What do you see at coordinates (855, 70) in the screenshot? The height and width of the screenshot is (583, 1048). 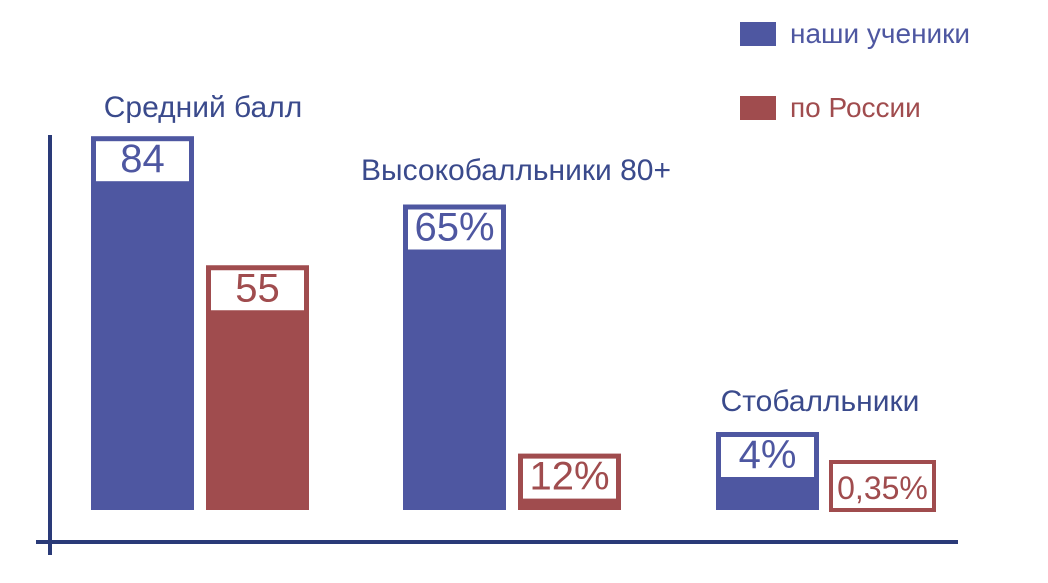 I see `legend: наши ученики по России` at bounding box center [855, 70].